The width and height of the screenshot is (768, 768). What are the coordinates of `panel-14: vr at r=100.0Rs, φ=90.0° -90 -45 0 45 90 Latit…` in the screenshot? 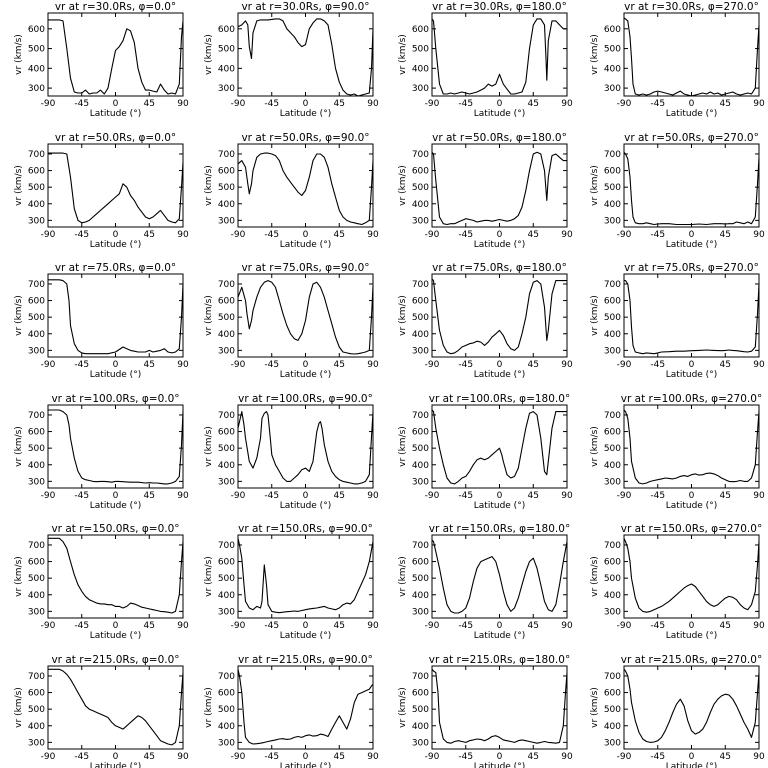 It's located at (291, 452).